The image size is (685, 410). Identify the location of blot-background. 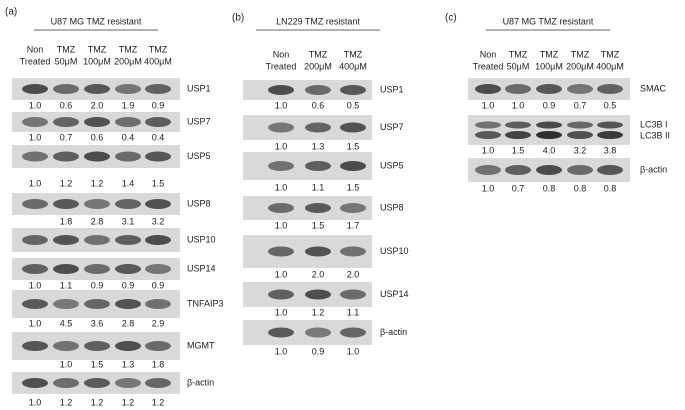
(549, 130).